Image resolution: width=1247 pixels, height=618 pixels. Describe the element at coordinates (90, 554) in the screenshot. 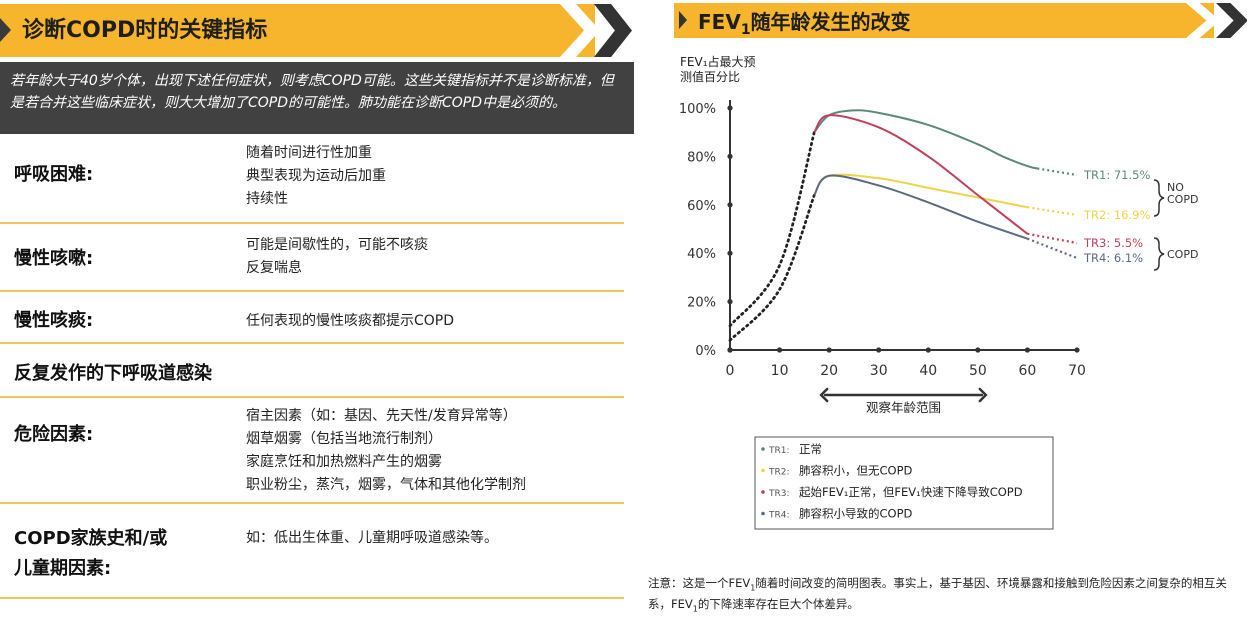

I see `row-label: COPD家族史和/或 儿童期因素:` at that location.